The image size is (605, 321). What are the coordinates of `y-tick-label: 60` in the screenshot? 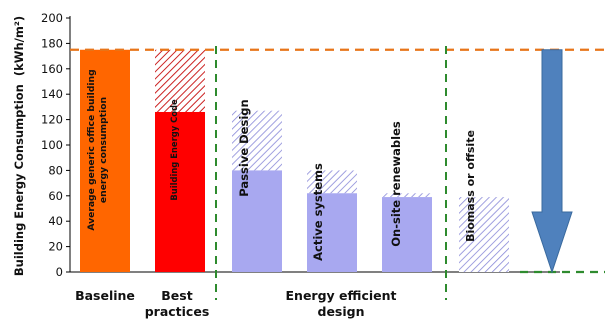 It's located at (55, 196).